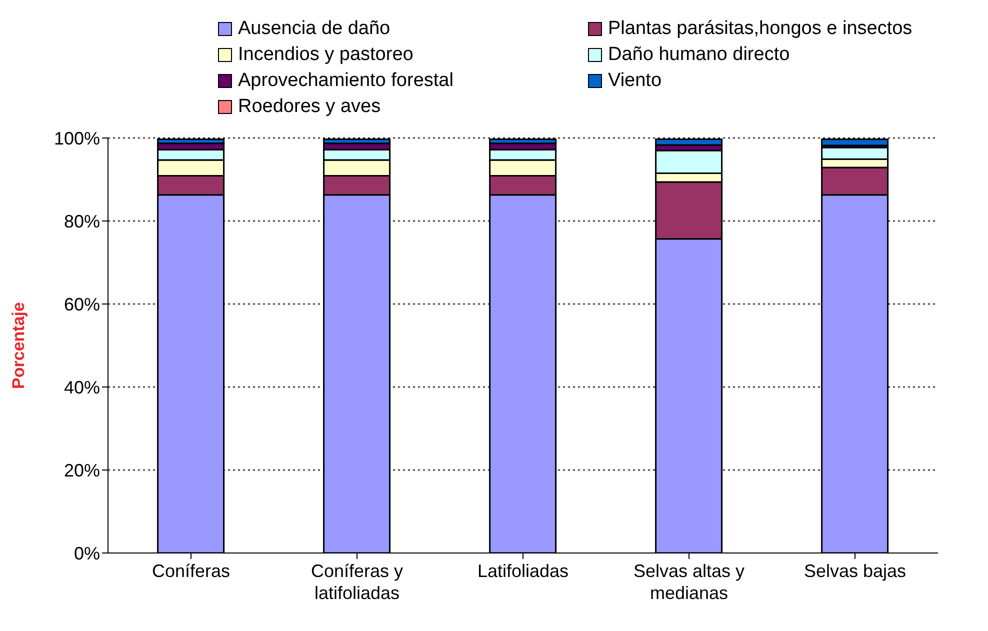 Image resolution: width=988 pixels, height=631 pixels. What do you see at coordinates (689, 582) in the screenshot?
I see `x-tick-label: Selvas altas y medianas` at bounding box center [689, 582].